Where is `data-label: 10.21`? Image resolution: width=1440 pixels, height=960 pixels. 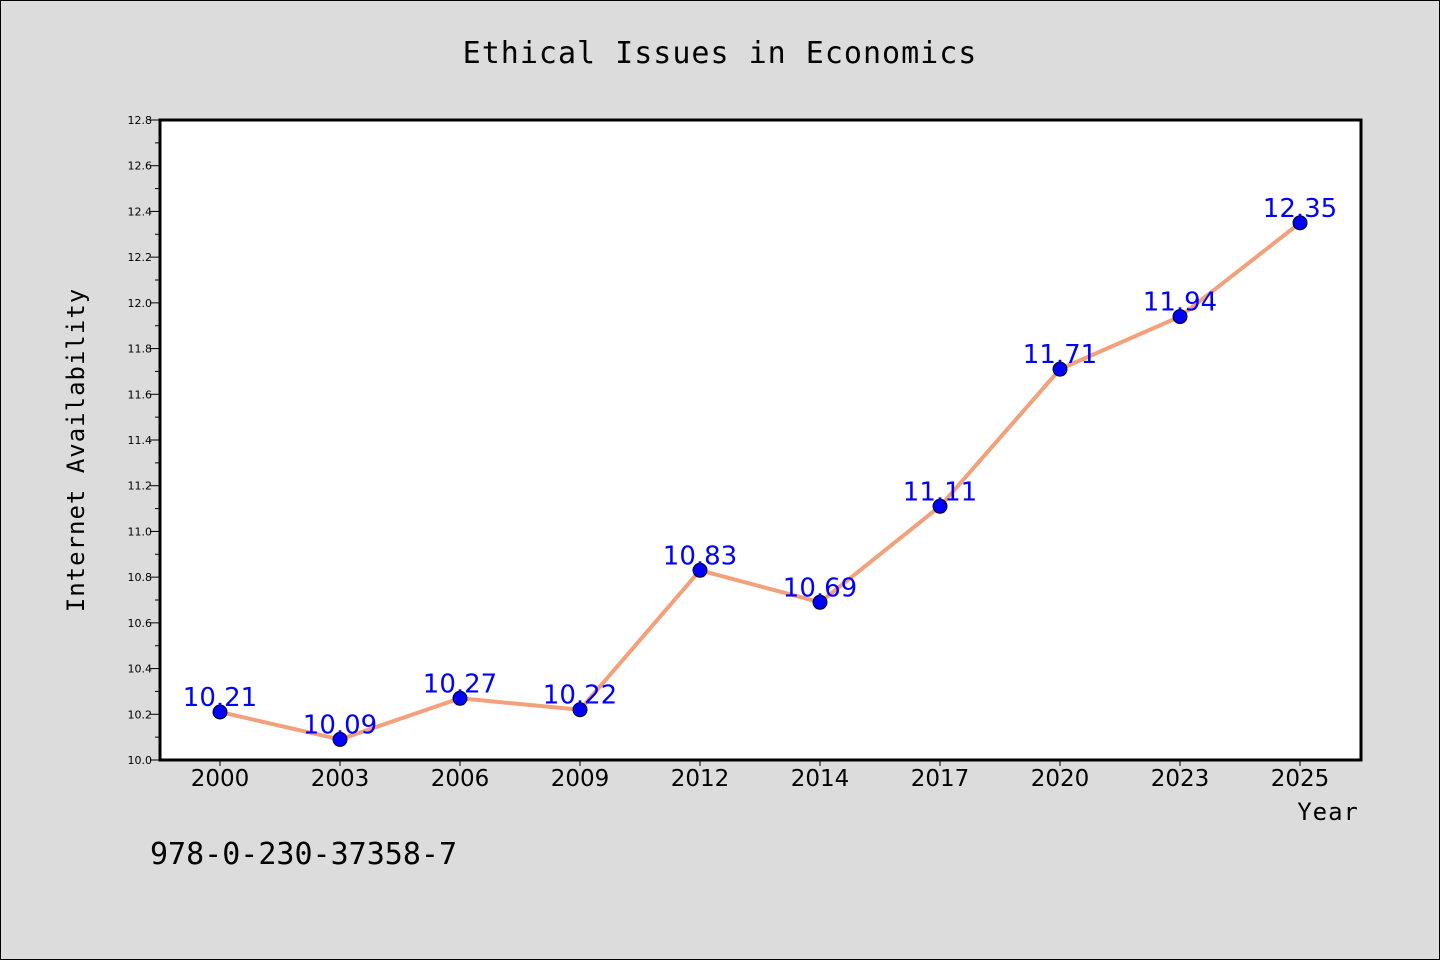
data-label: 10.21 is located at coordinates (220, 698).